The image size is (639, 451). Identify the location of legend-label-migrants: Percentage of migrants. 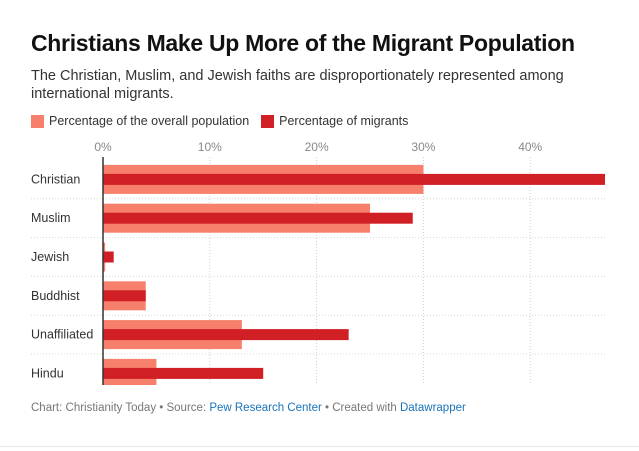
(344, 121).